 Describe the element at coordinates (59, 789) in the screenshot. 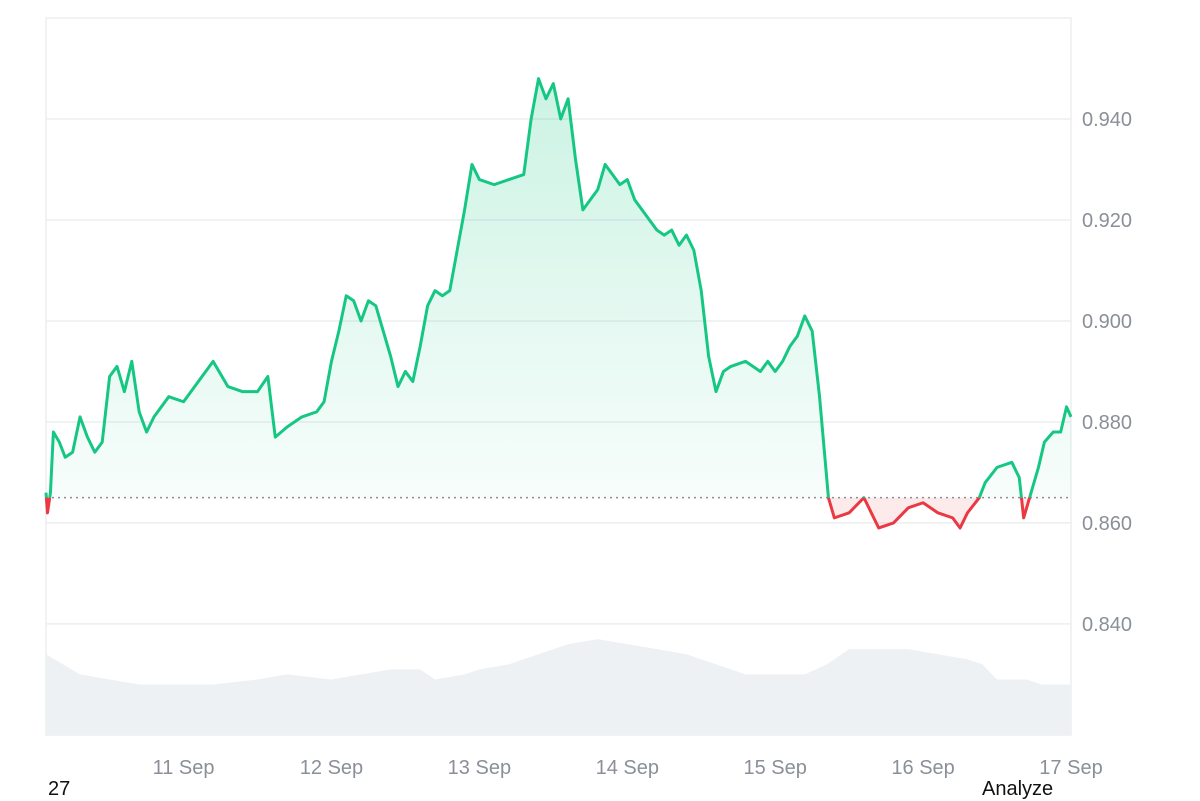

I see `footer-left-text: 27` at that location.